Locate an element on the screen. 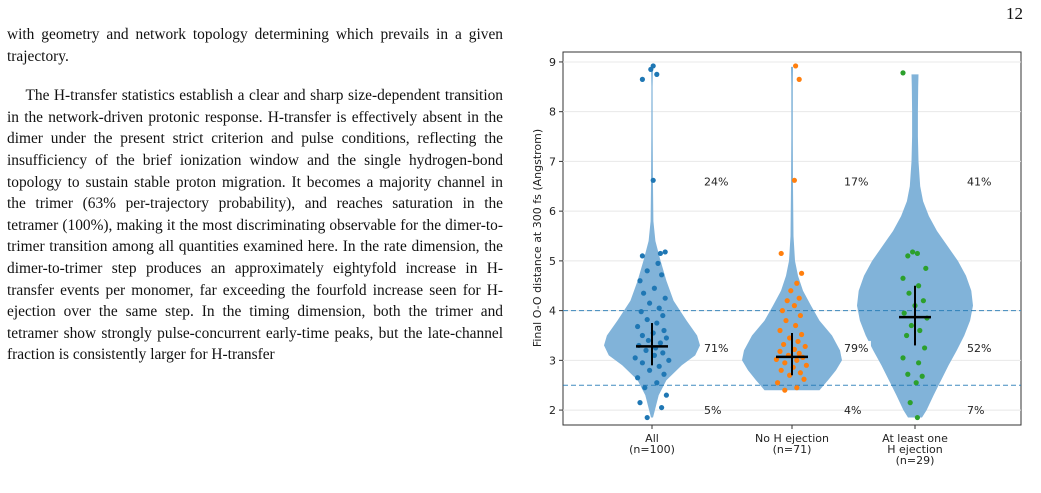  y-tick-label: 8 is located at coordinates (552, 112).